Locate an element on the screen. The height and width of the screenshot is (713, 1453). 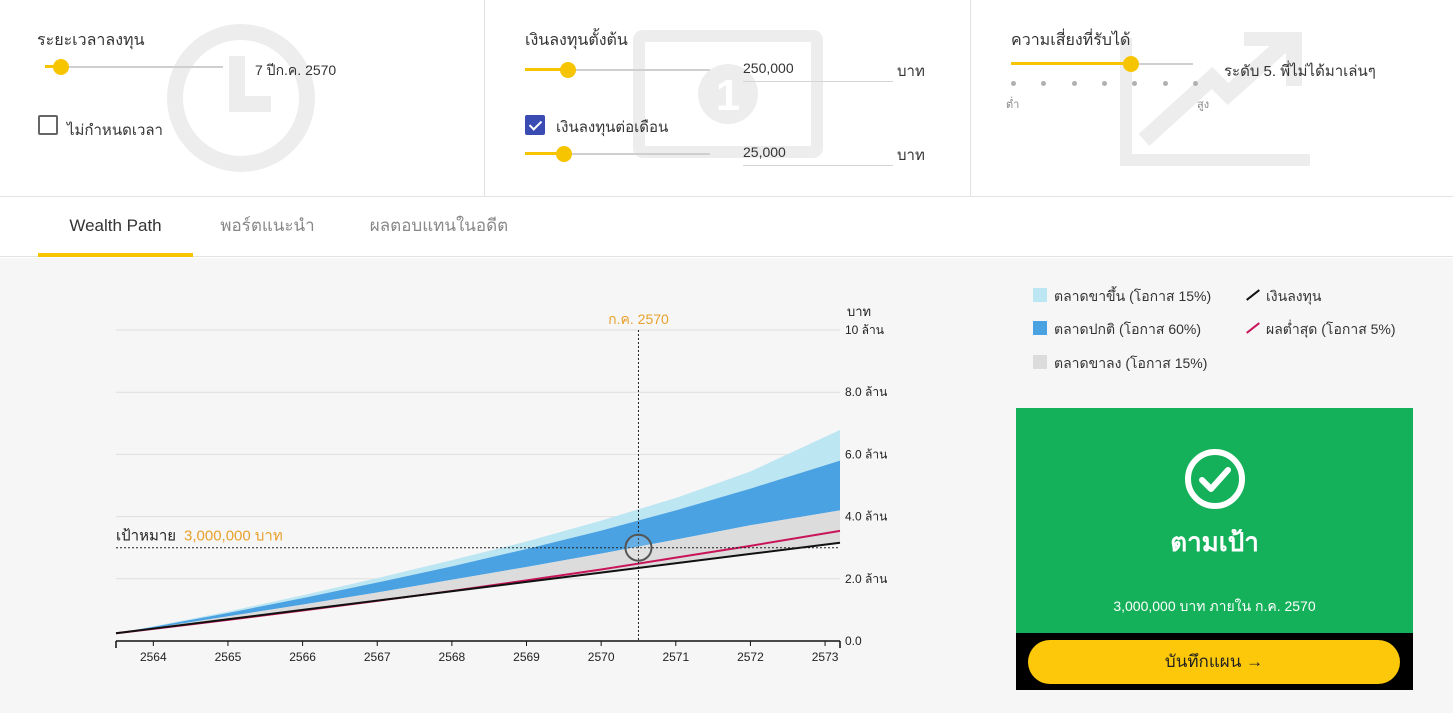
legend-label: ตลาดปกติ (โอกาส 60%) is located at coordinates (1128, 329).